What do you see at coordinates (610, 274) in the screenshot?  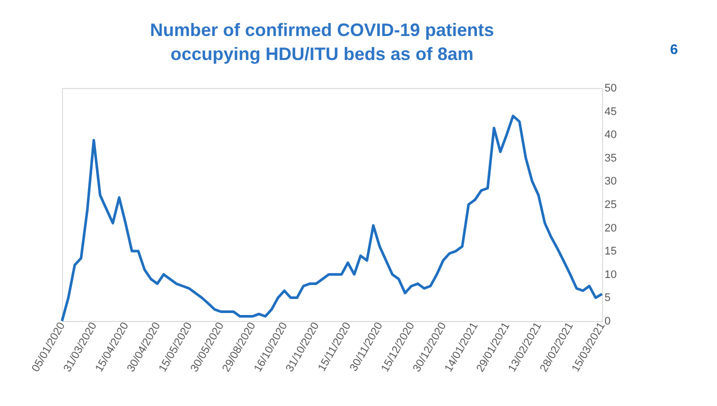 I see `y-tick-label: 10` at bounding box center [610, 274].